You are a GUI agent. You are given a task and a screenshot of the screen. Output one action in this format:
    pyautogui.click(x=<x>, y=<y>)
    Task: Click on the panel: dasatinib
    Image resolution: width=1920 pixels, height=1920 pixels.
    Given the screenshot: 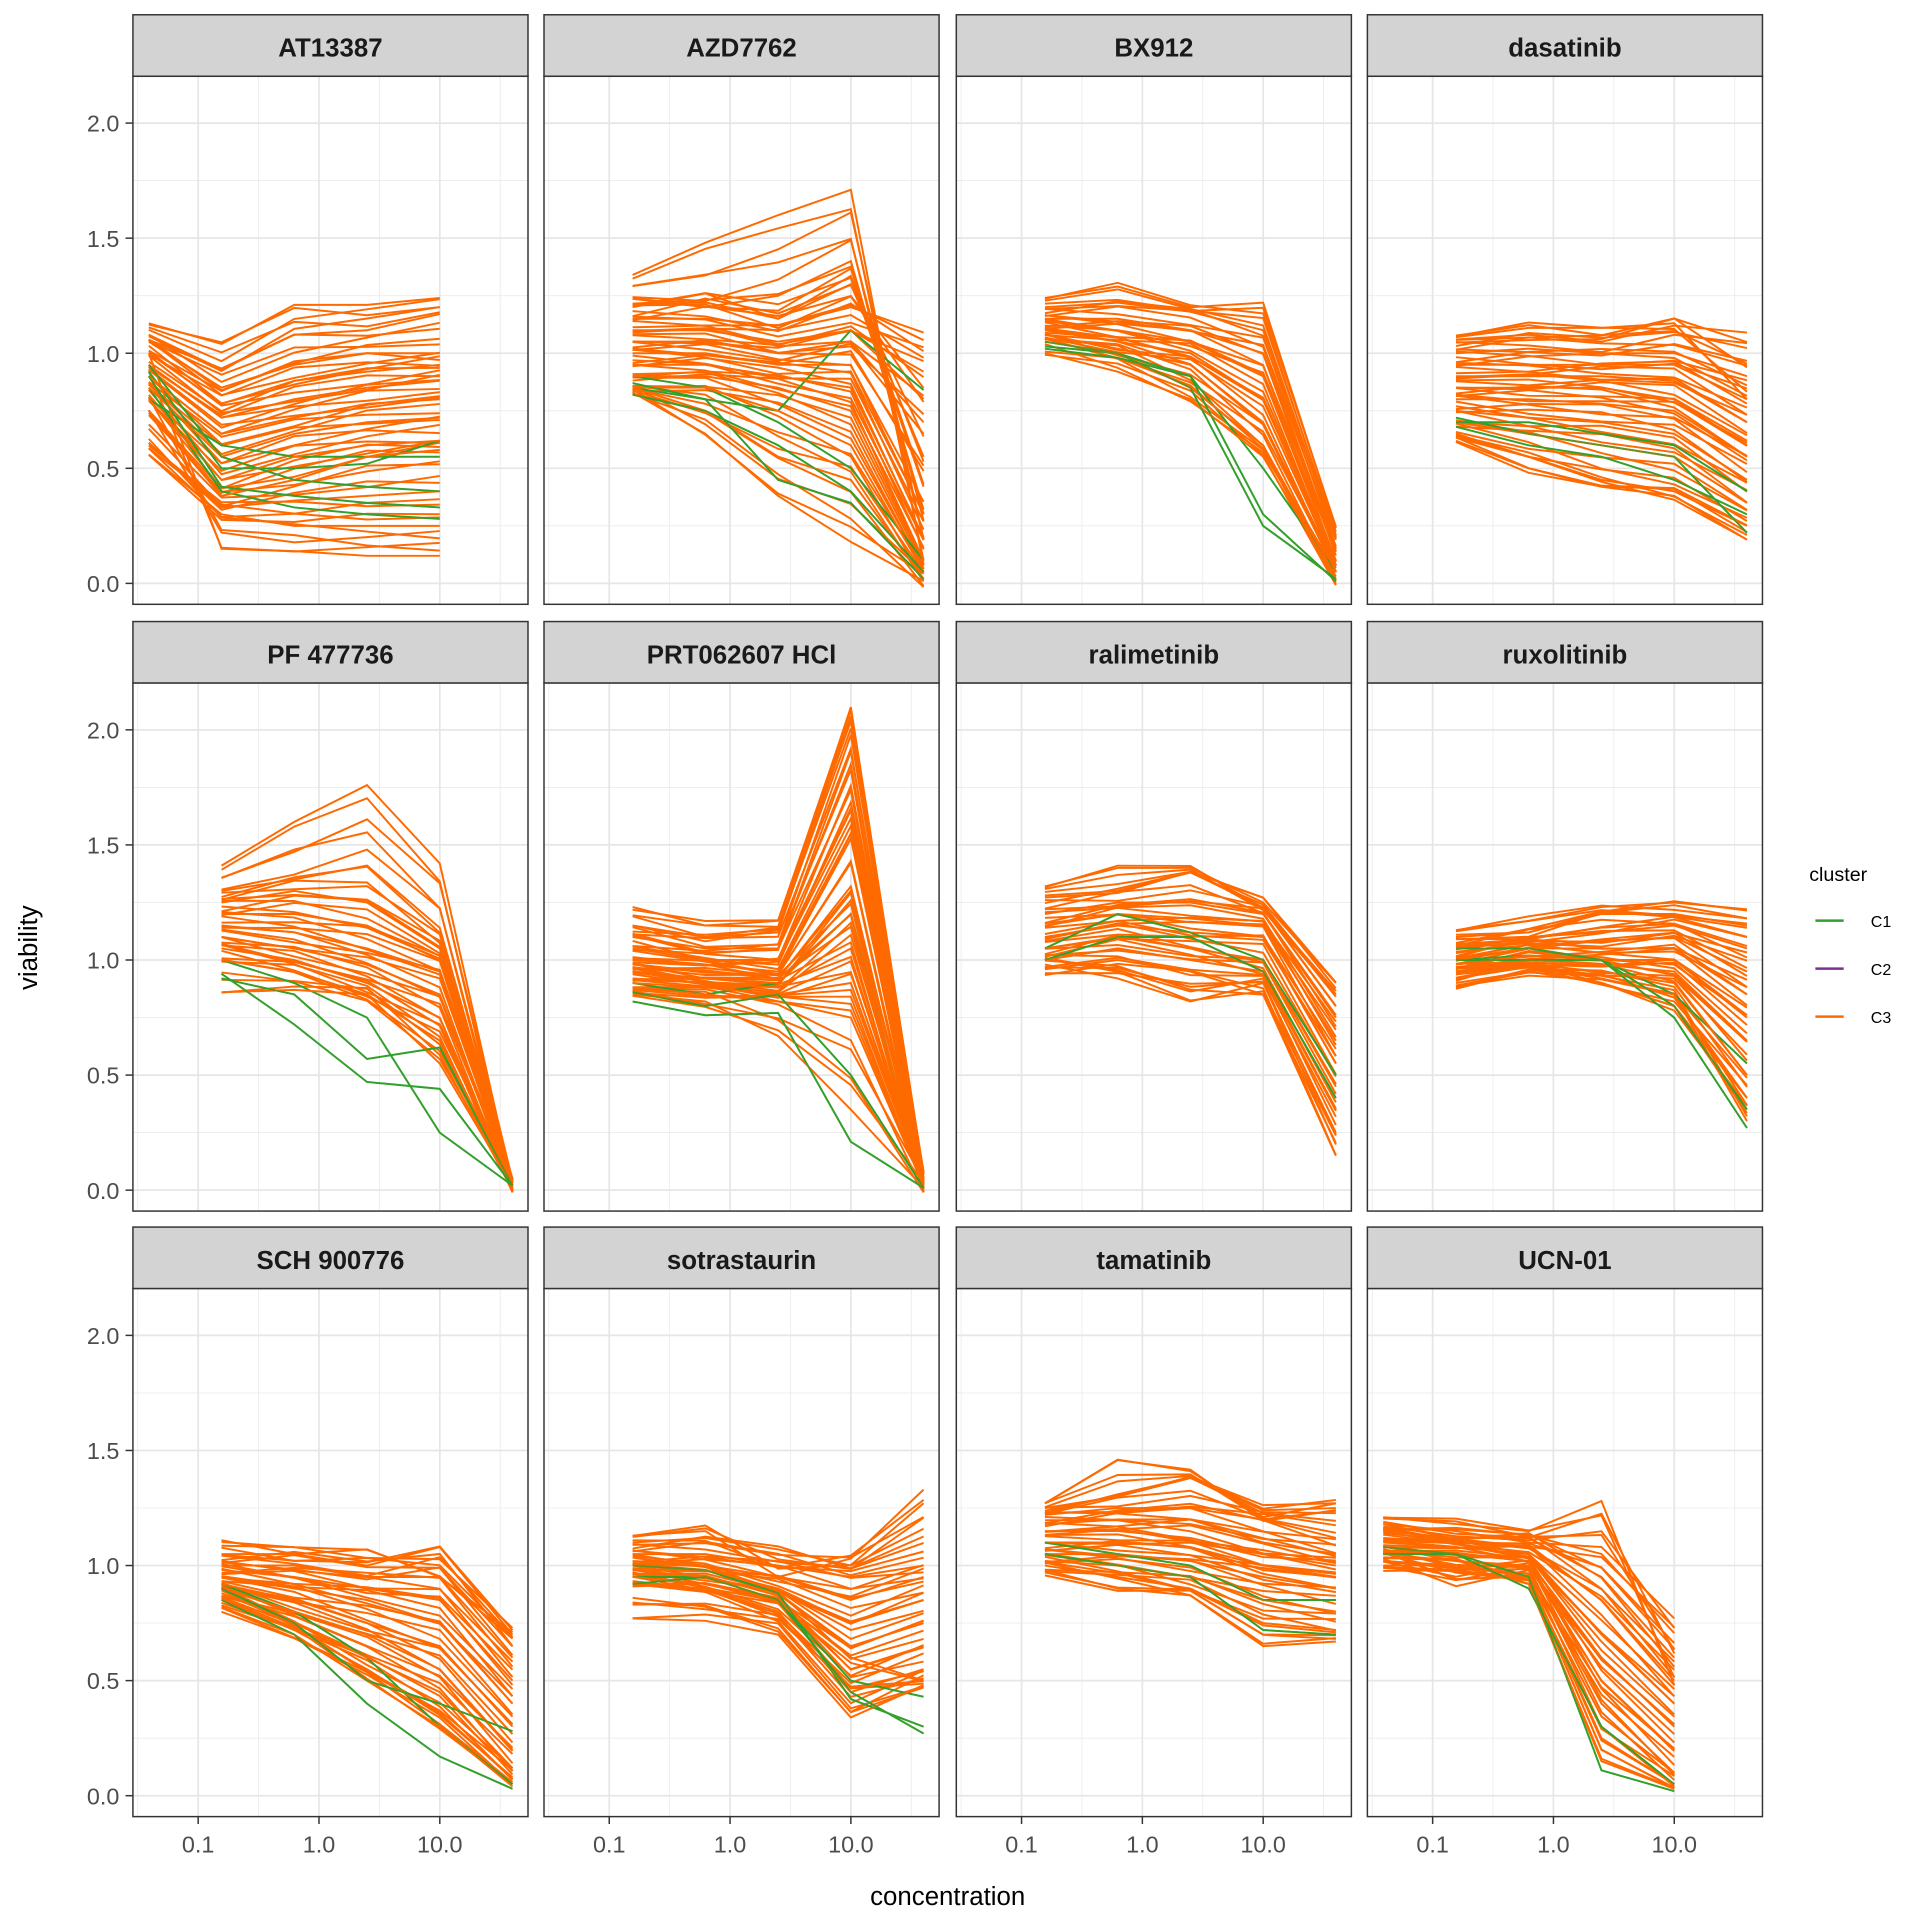 What is the action you would take?
    pyautogui.click(x=1565, y=310)
    